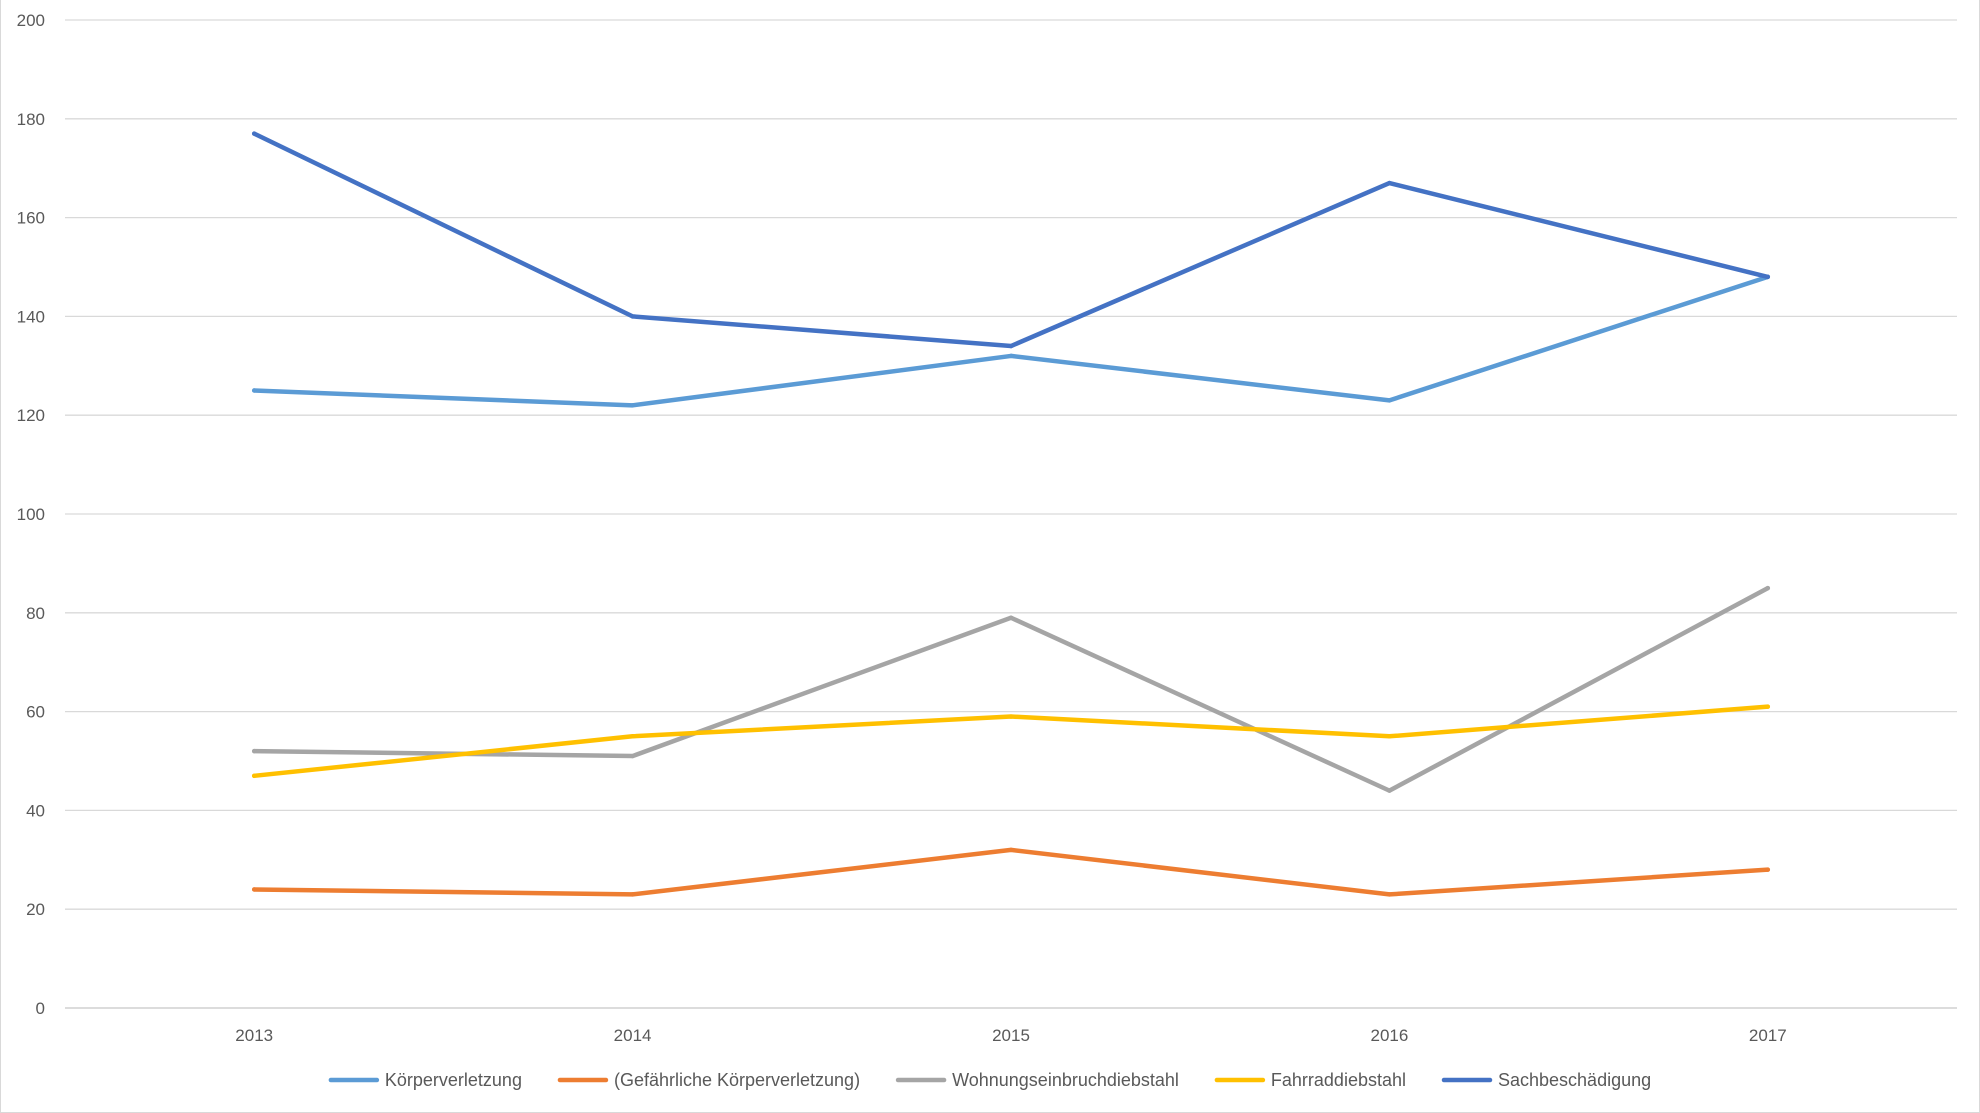  Describe the element at coordinates (453, 1080) in the screenshot. I see `legend-label: Körperverletzung` at that location.